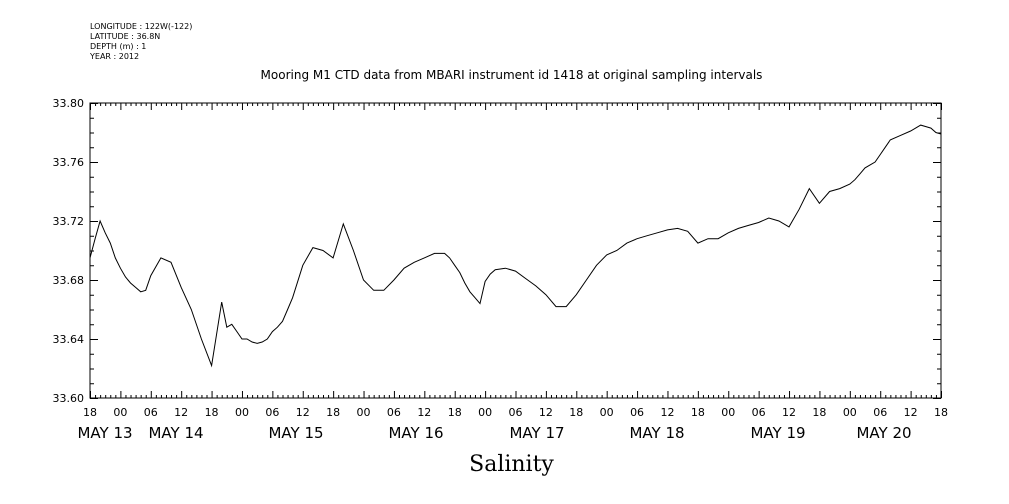 The image size is (1009, 504). What do you see at coordinates (141, 26) in the screenshot?
I see `longitude-label: LONGITUDE : 122W(-122)` at bounding box center [141, 26].